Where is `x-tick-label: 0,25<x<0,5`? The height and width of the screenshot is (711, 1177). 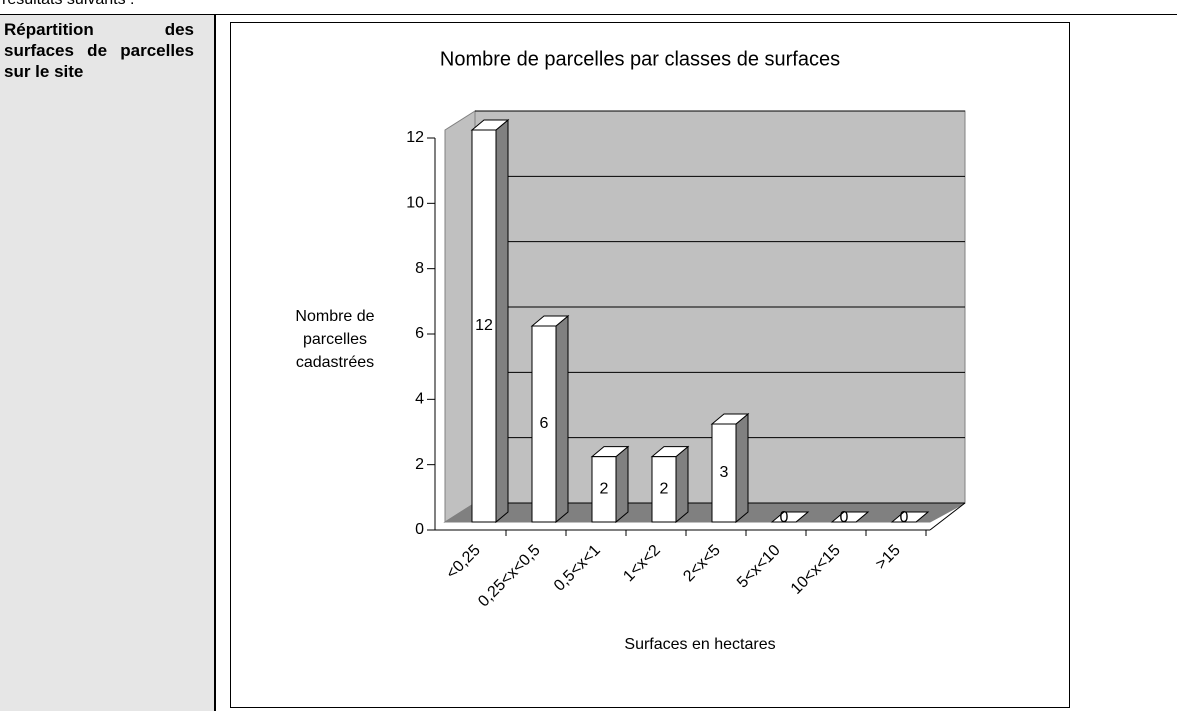 x-tick-label: 0,25<x<0,5 is located at coordinates (509, 576).